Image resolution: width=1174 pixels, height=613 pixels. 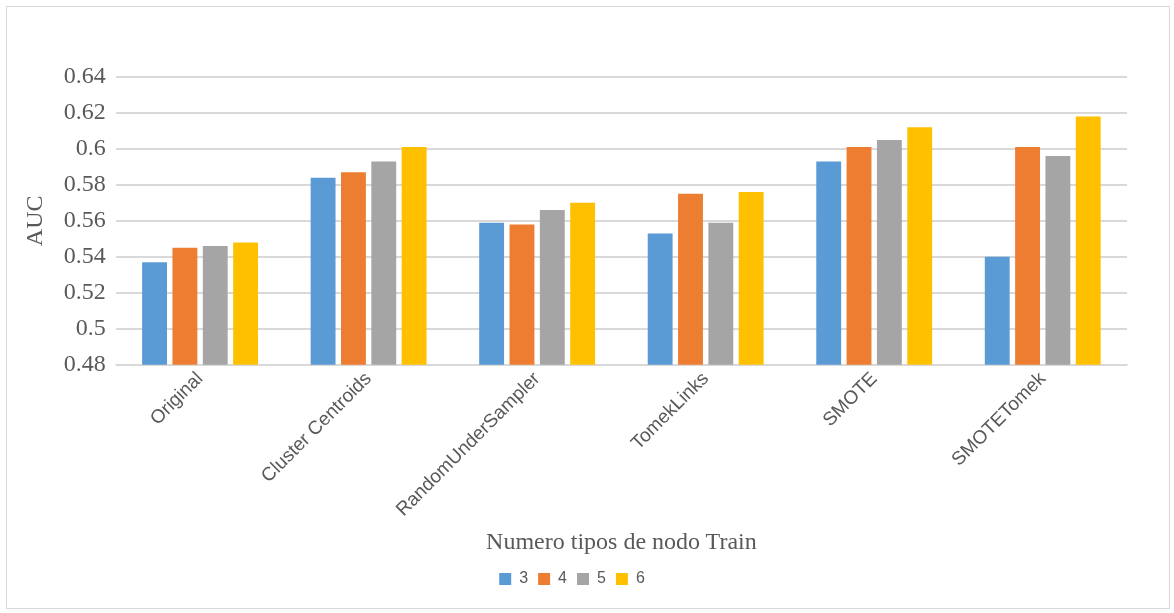 What do you see at coordinates (601, 578) in the screenshot?
I see `legend-label: 5` at bounding box center [601, 578].